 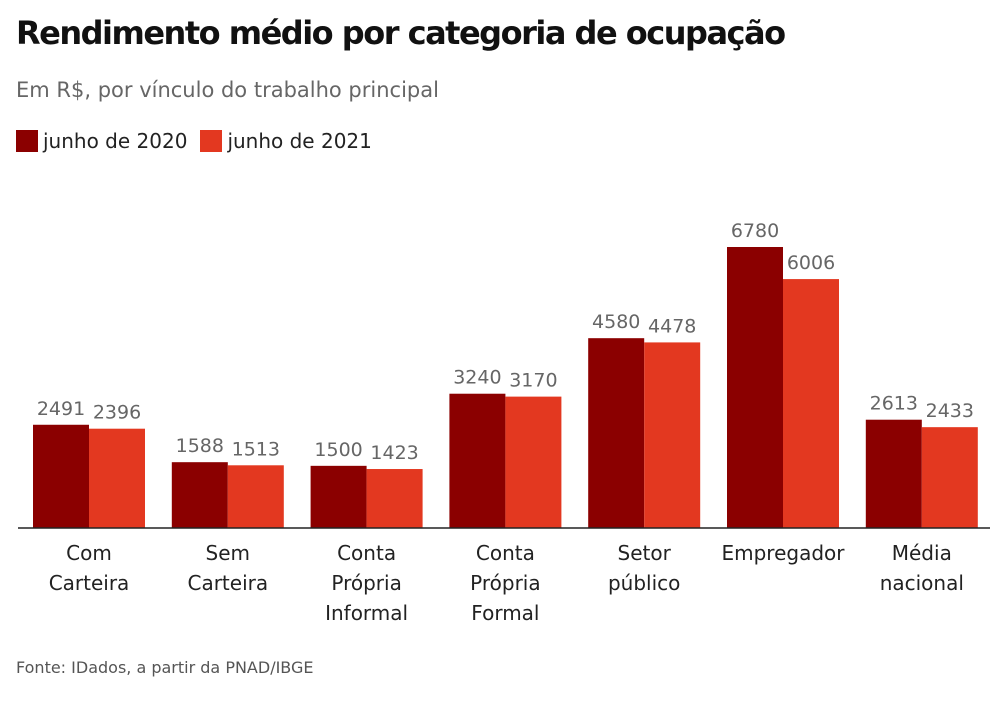 What do you see at coordinates (672, 326) in the screenshot?
I see `value-label-2021-4: 4478` at bounding box center [672, 326].